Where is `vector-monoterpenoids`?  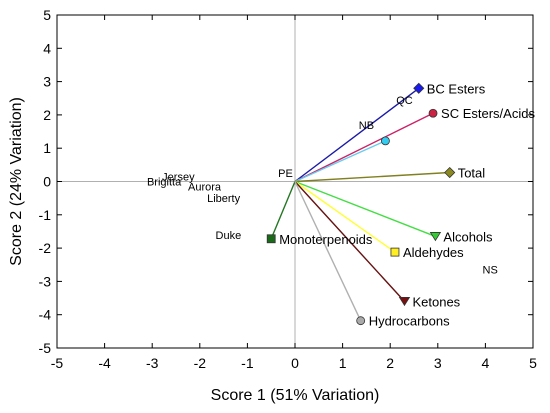 vector-monoterpenoids is located at coordinates (283, 210).